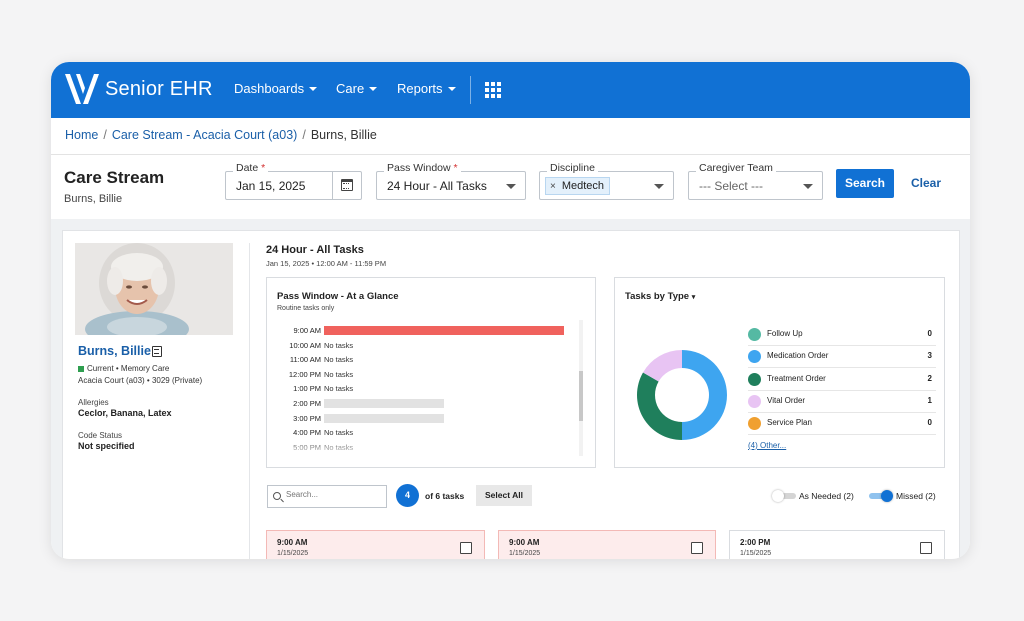  I want to click on task-type-label: Treatment Order, so click(796, 378).